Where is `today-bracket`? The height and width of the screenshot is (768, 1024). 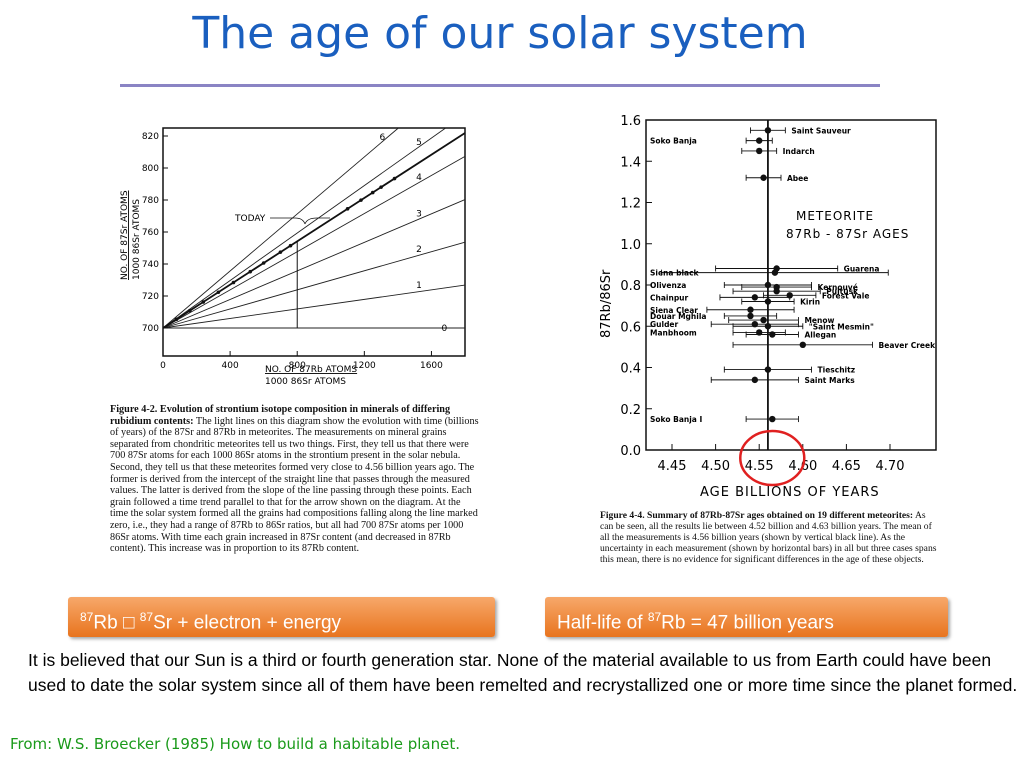
today-bracket is located at coordinates (300, 221).